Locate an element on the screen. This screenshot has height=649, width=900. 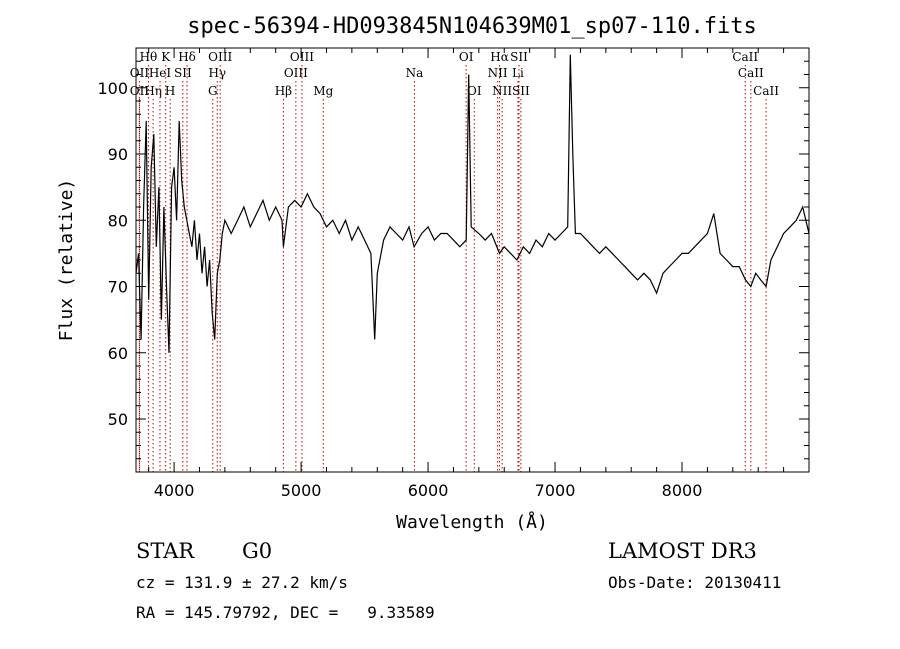
x-axis-label: Wavelength (Å) is located at coordinates (472, 522).